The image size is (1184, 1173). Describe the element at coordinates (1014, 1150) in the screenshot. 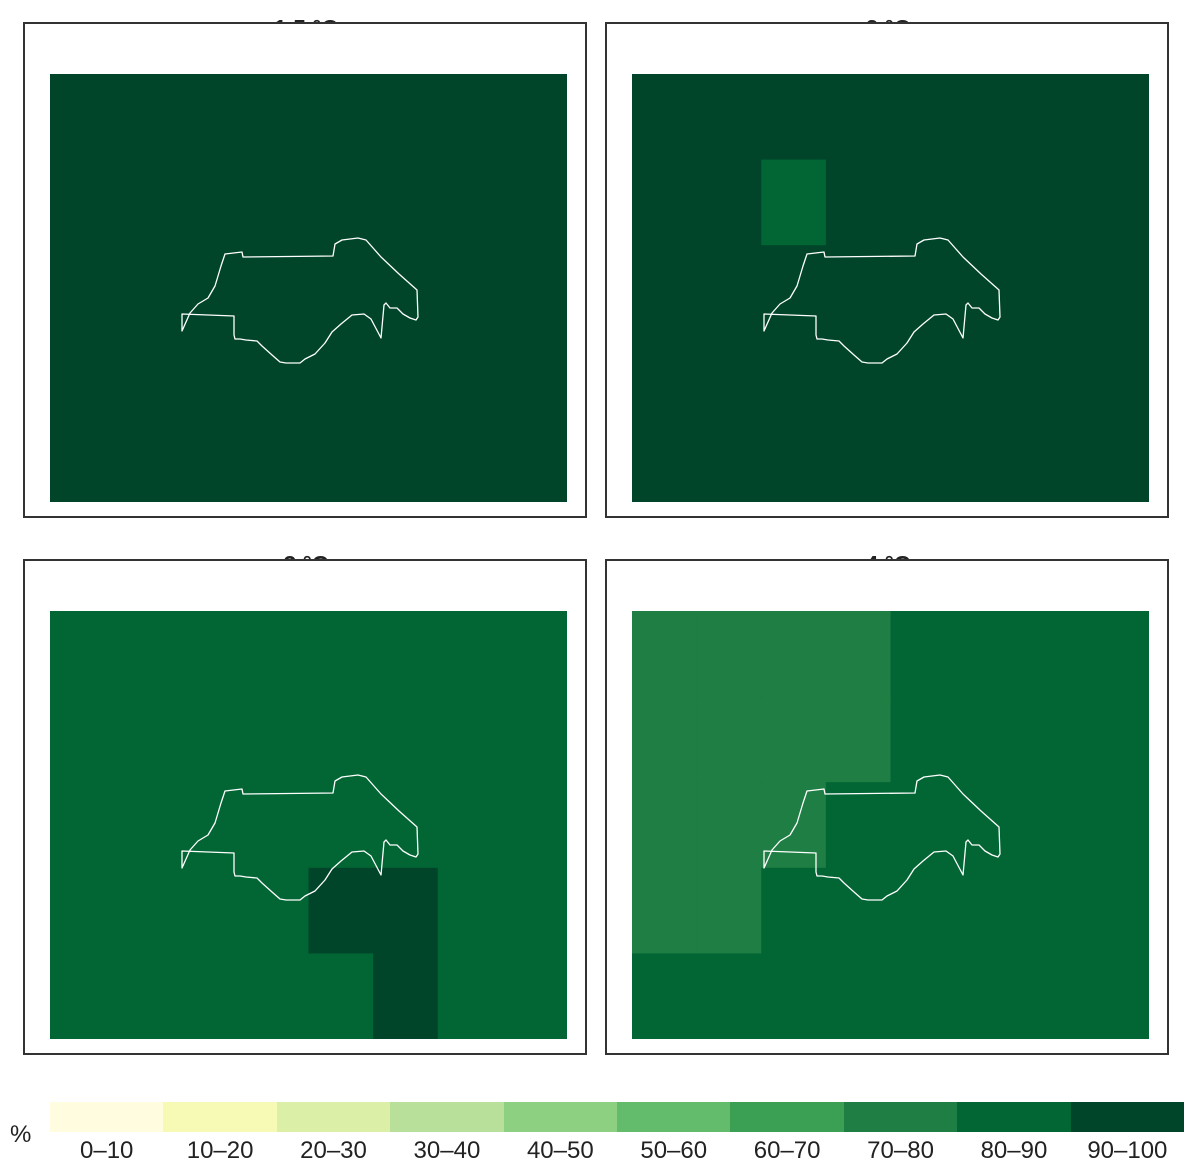

I see `legend-label: 80–90` at that location.